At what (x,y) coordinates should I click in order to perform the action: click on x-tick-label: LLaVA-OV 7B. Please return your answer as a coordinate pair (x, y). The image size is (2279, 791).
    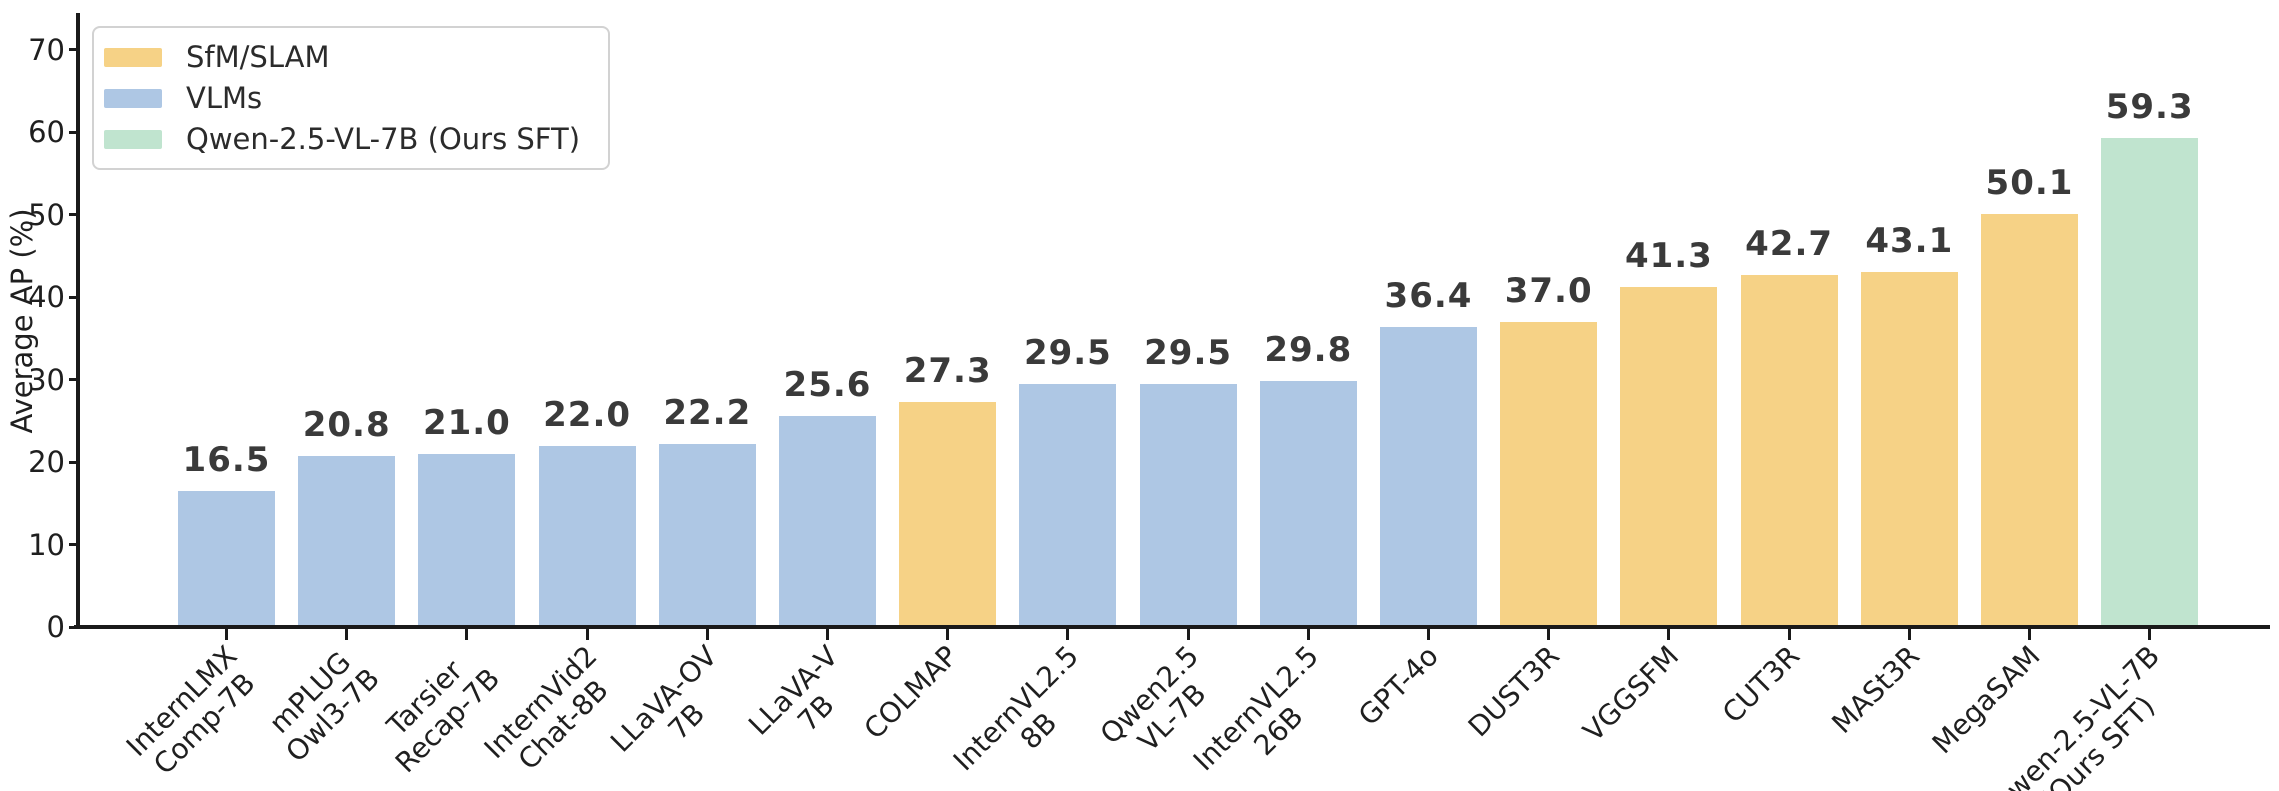
    Looking at the image, I should click on (664, 699).